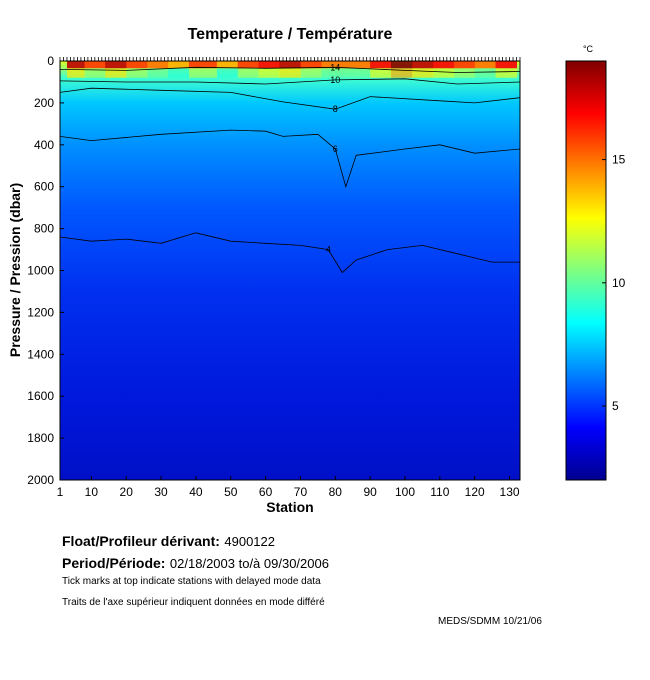 The image size is (650, 680). I want to click on colorbar-tick-label: 5, so click(615, 406).